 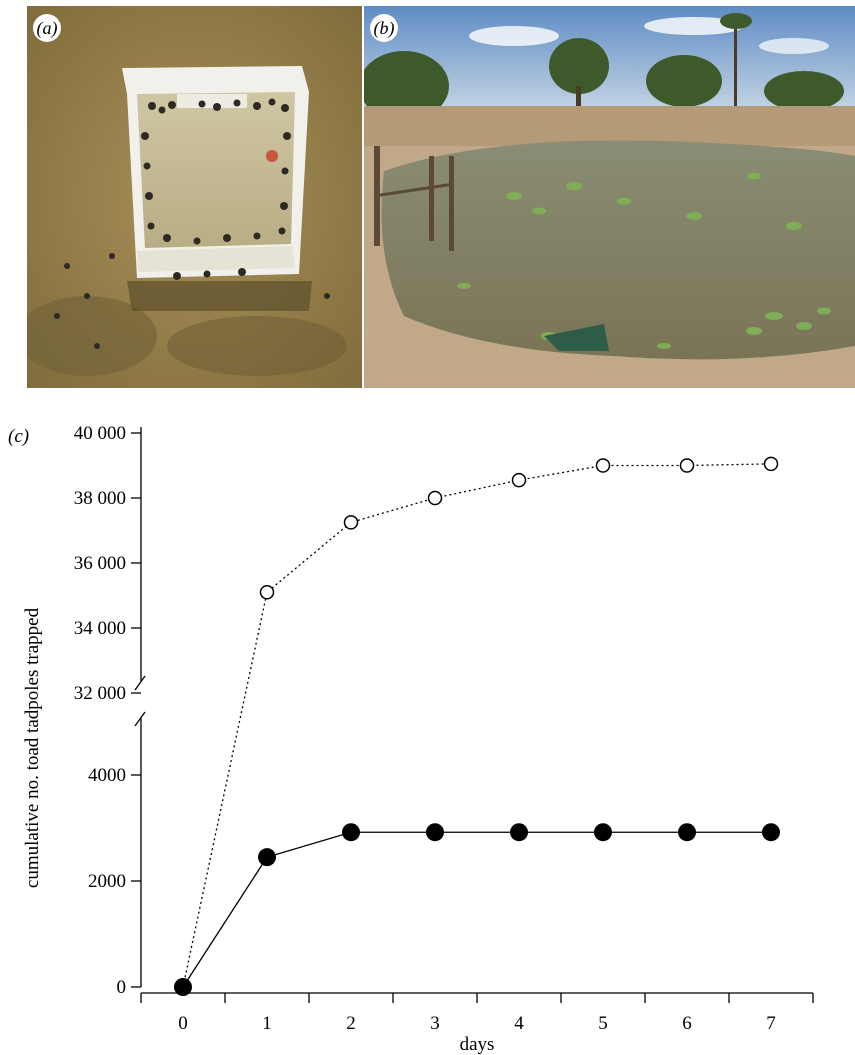 I want to click on x-tick-label: 0, so click(x=183, y=1023).